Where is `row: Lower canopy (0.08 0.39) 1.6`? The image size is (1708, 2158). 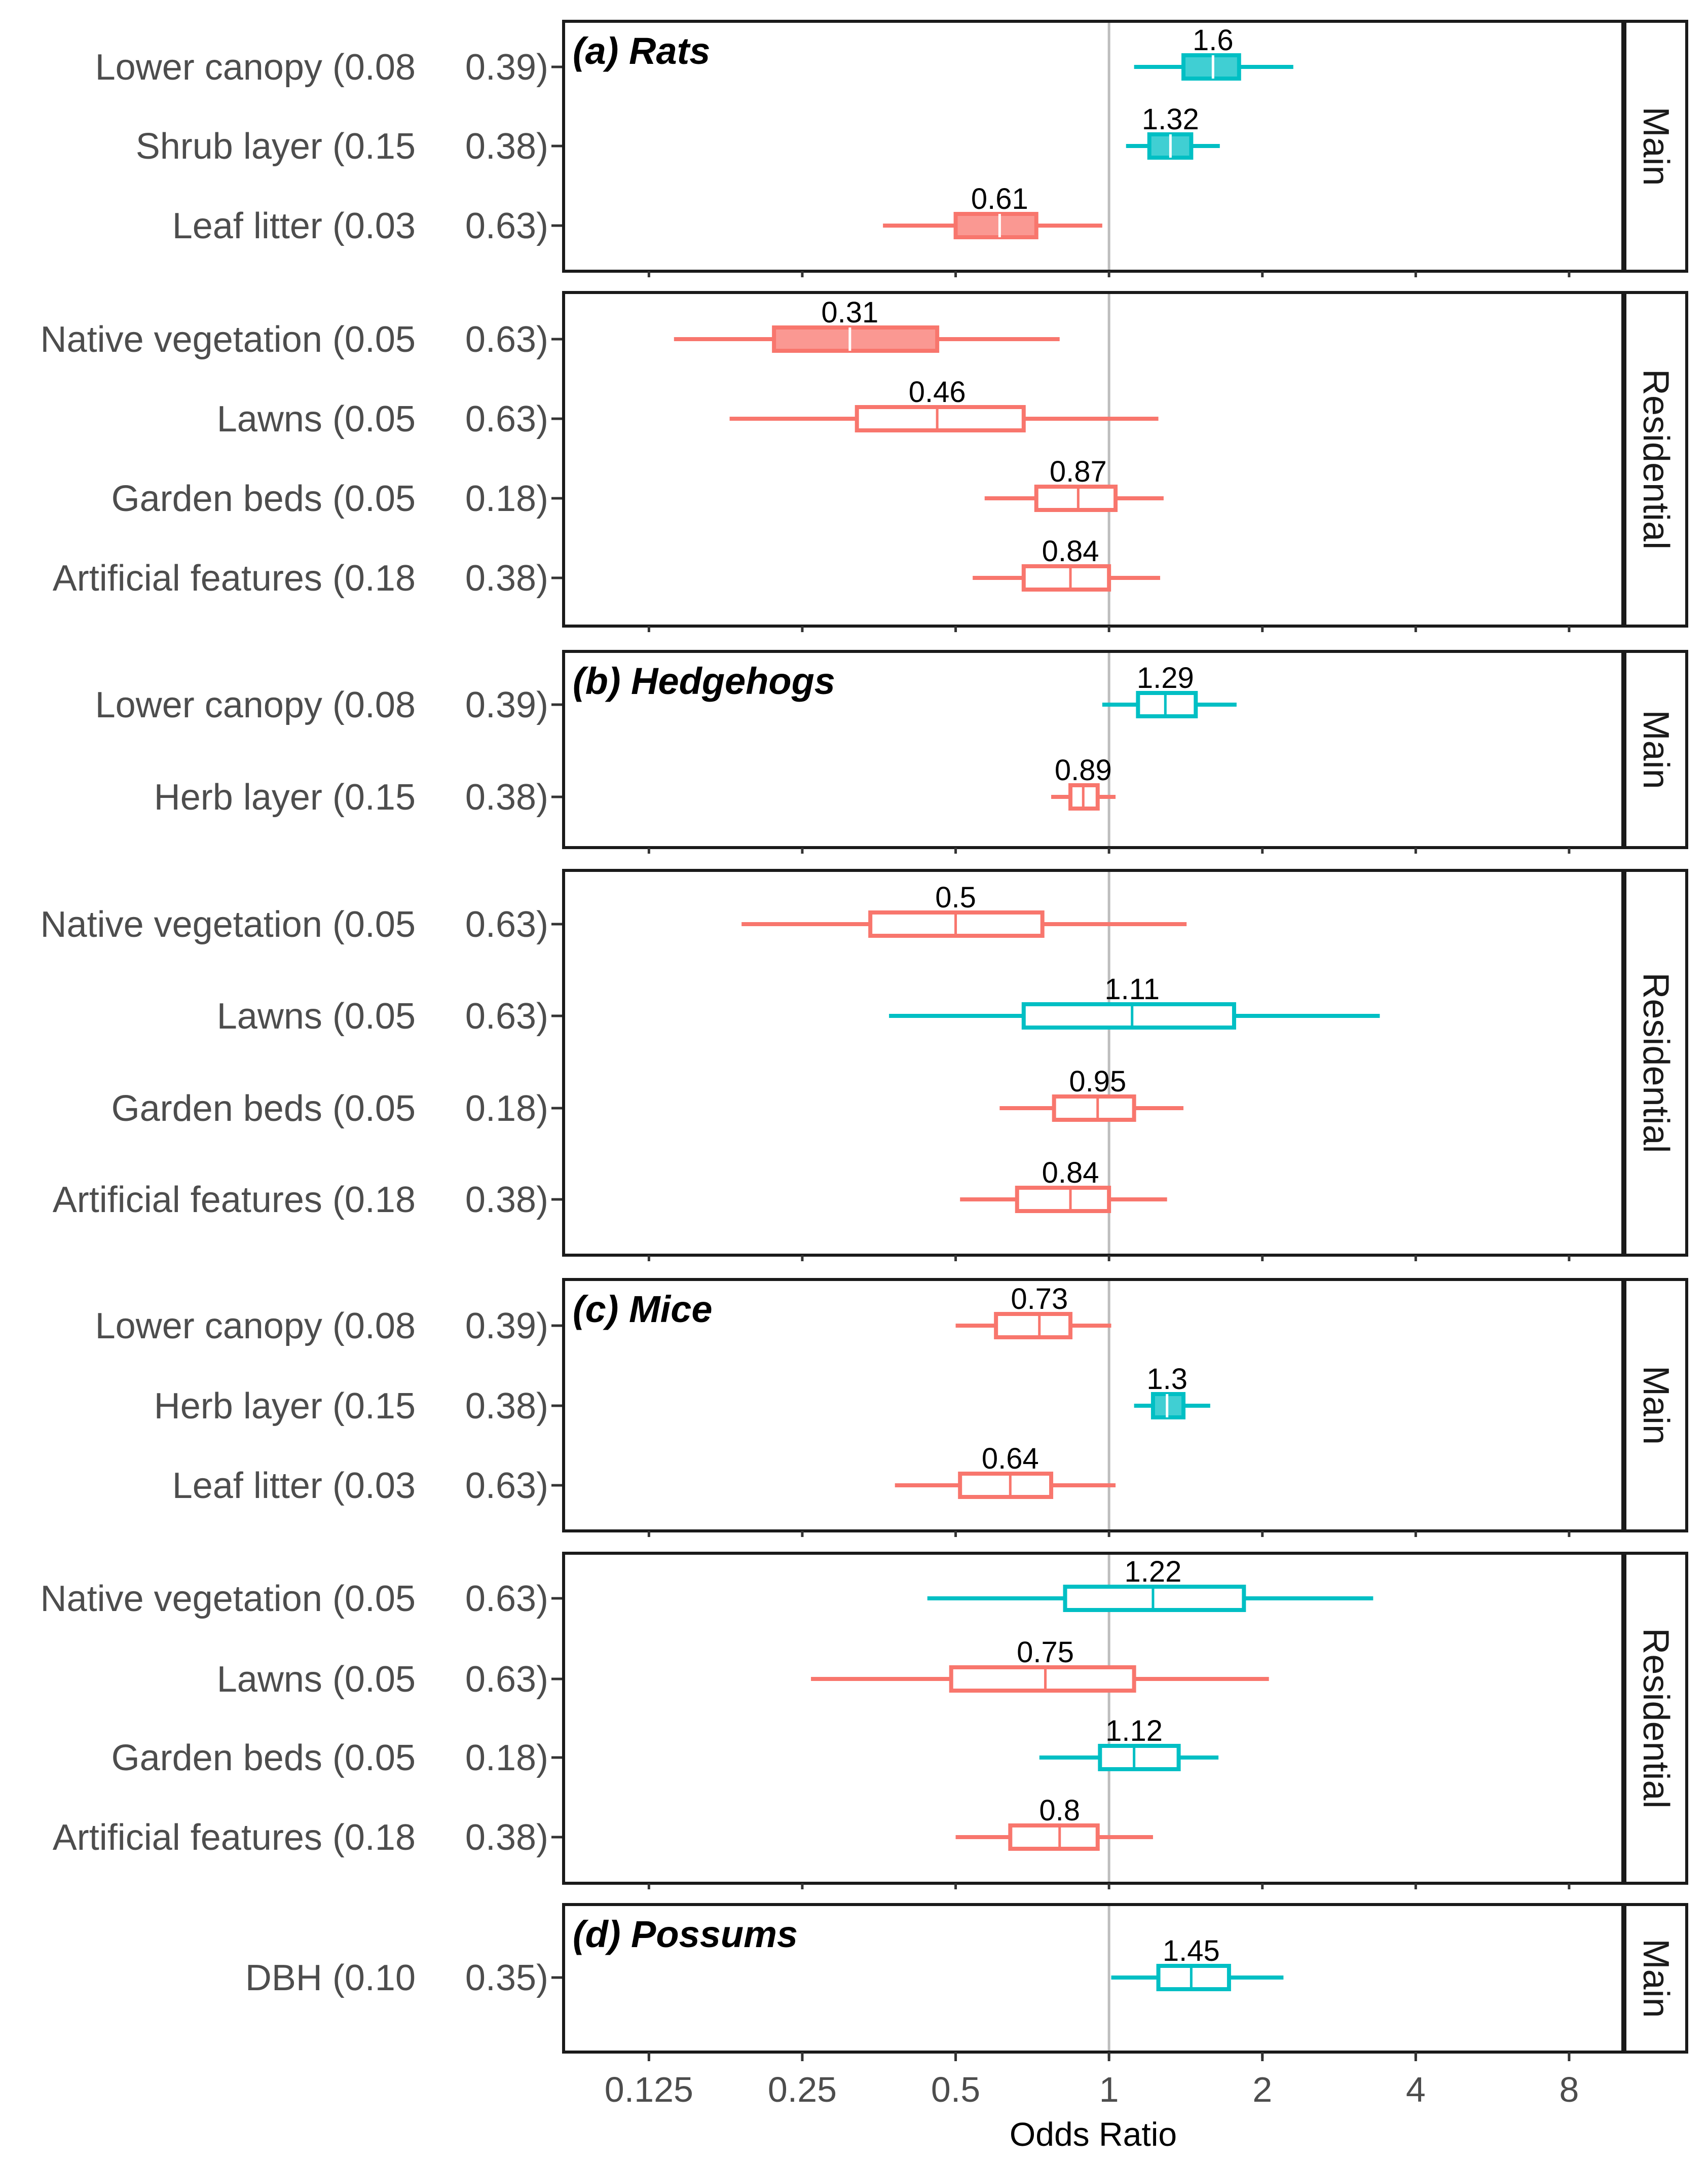
row: Lower canopy (0.08 0.39) 1.6 is located at coordinates (694, 56).